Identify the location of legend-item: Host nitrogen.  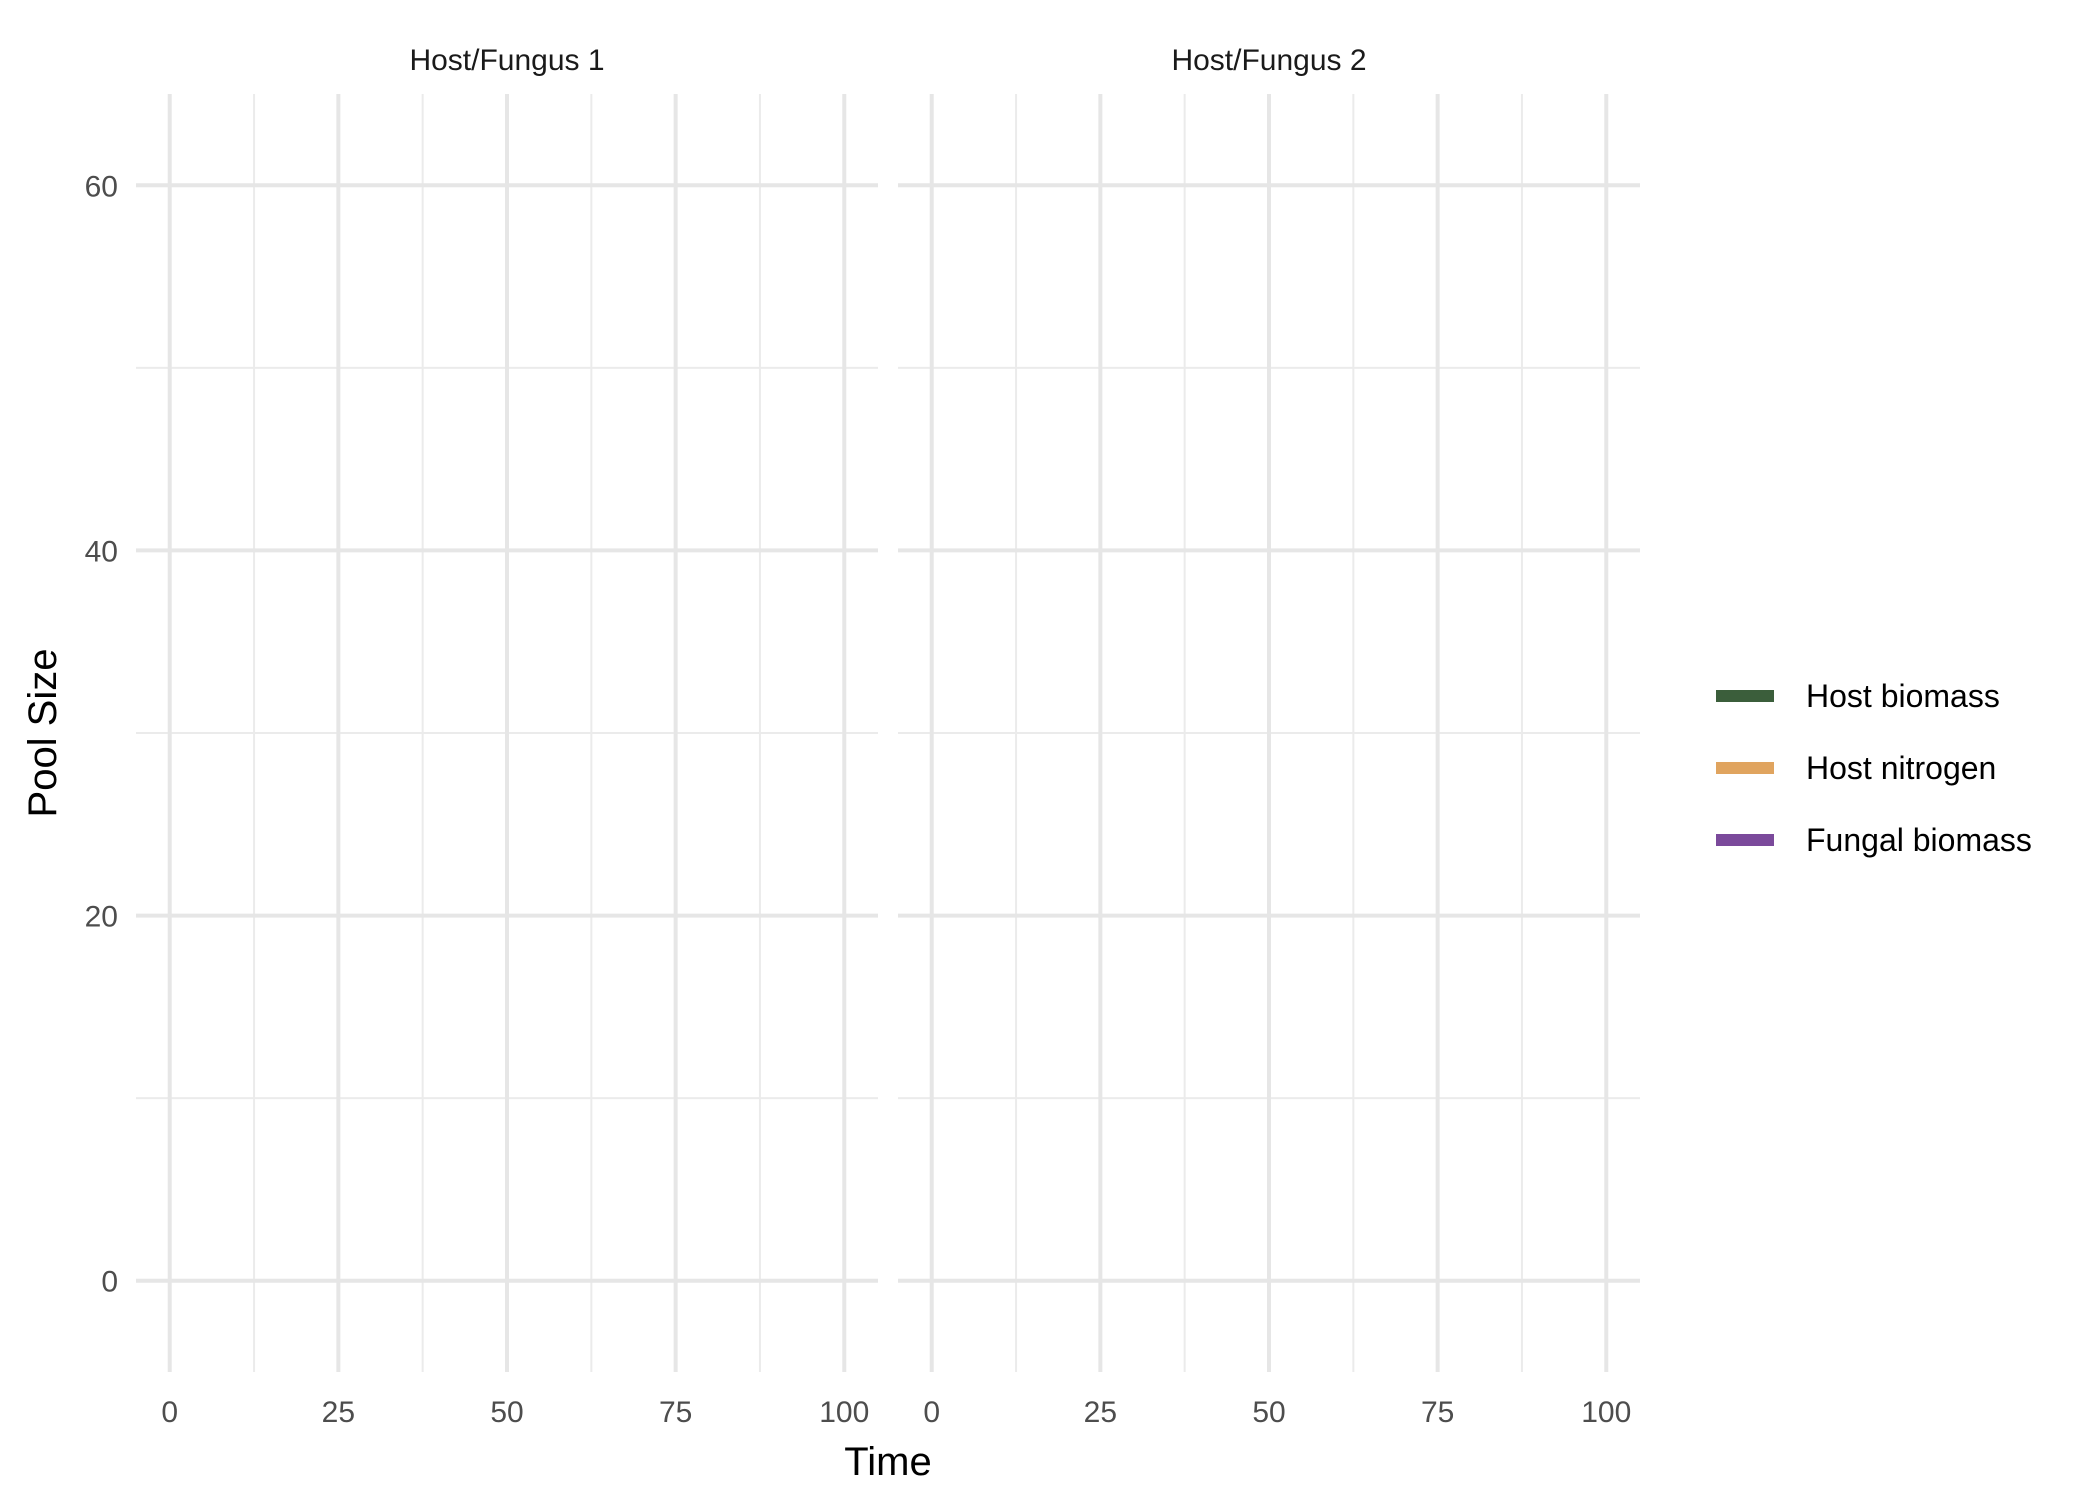
(1856, 768).